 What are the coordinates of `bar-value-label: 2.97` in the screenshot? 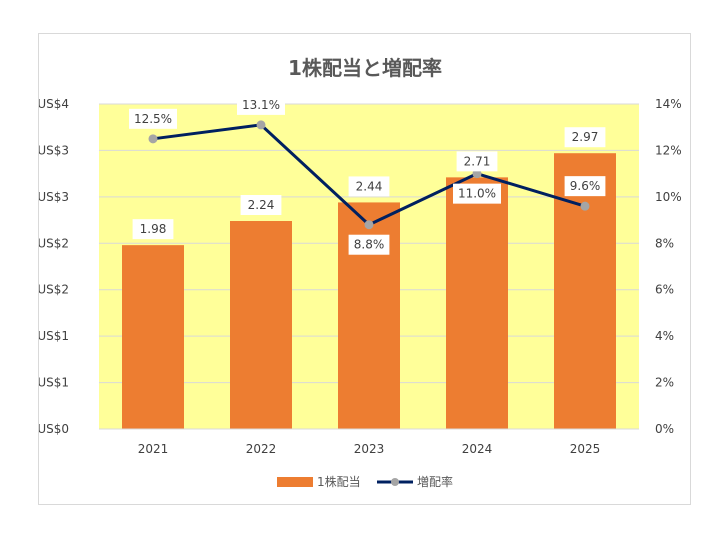 It's located at (585, 137).